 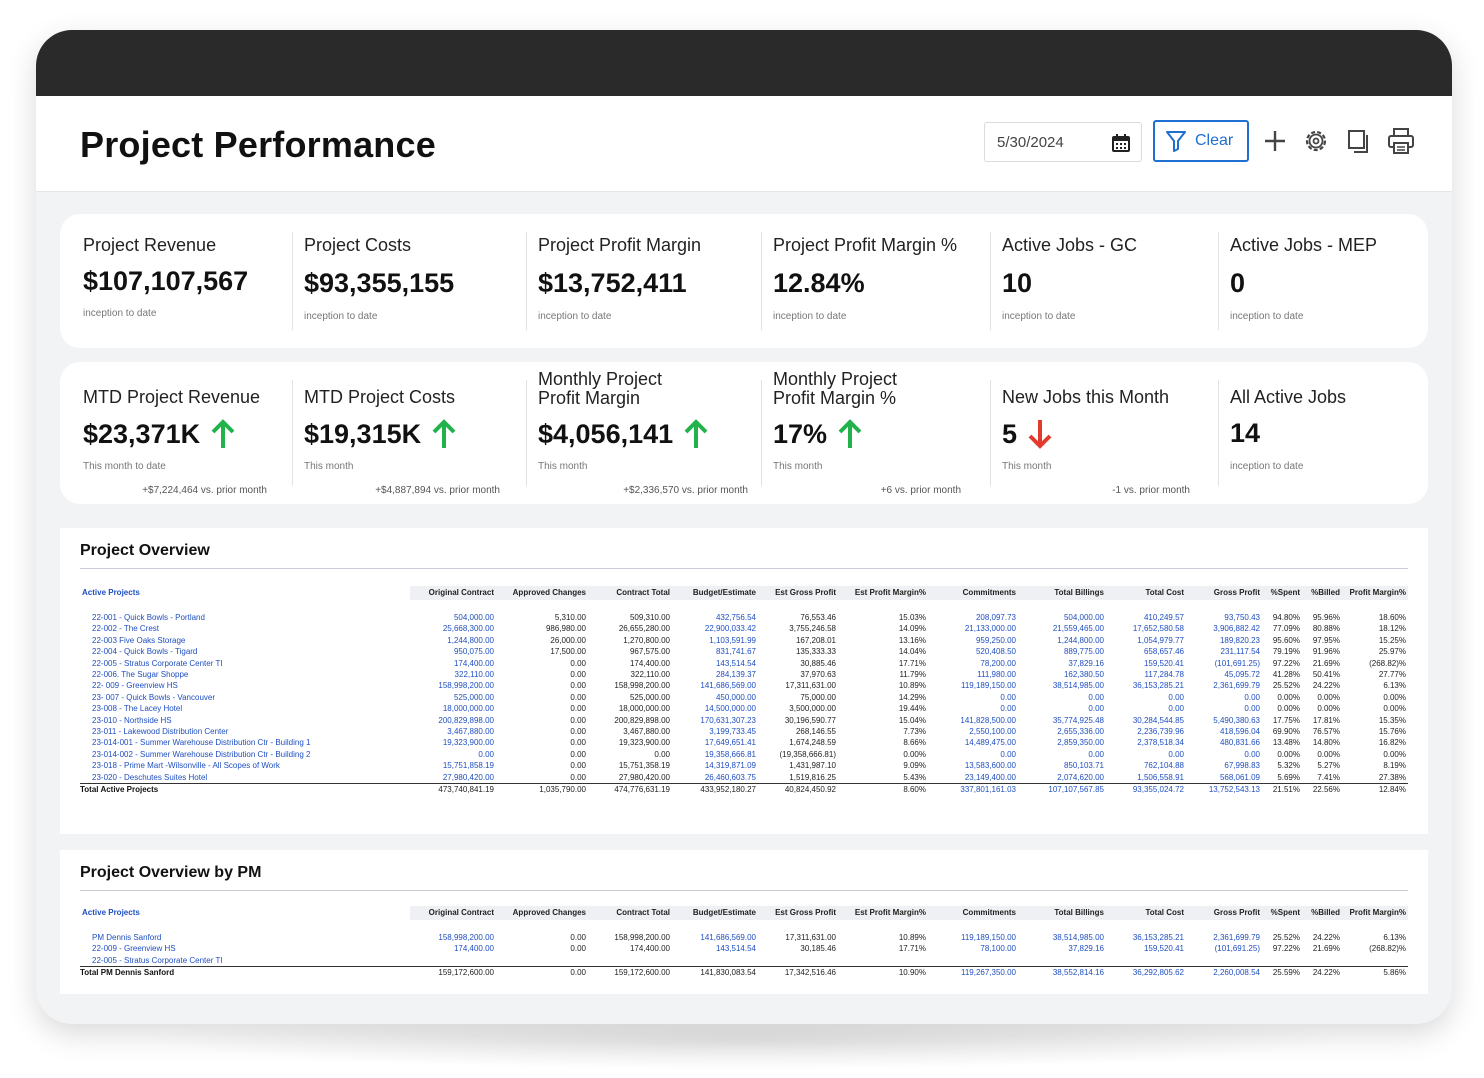 I want to click on table-cell: 67,998.83, so click(x=1242, y=766).